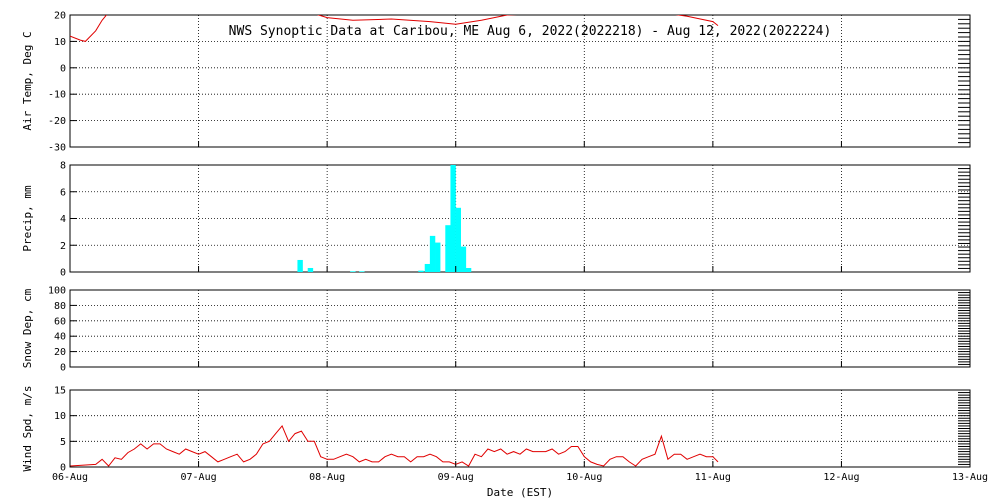 This screenshot has width=1000, height=500. What do you see at coordinates (57, 291) in the screenshot?
I see `y-tick-label: 100` at bounding box center [57, 291].